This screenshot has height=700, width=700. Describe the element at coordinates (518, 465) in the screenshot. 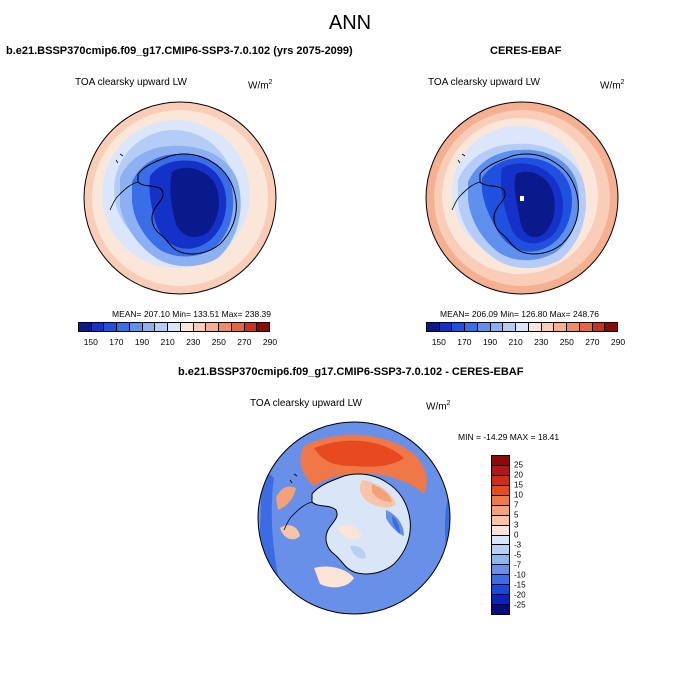

I see `diff-colorbar-label: 25` at that location.